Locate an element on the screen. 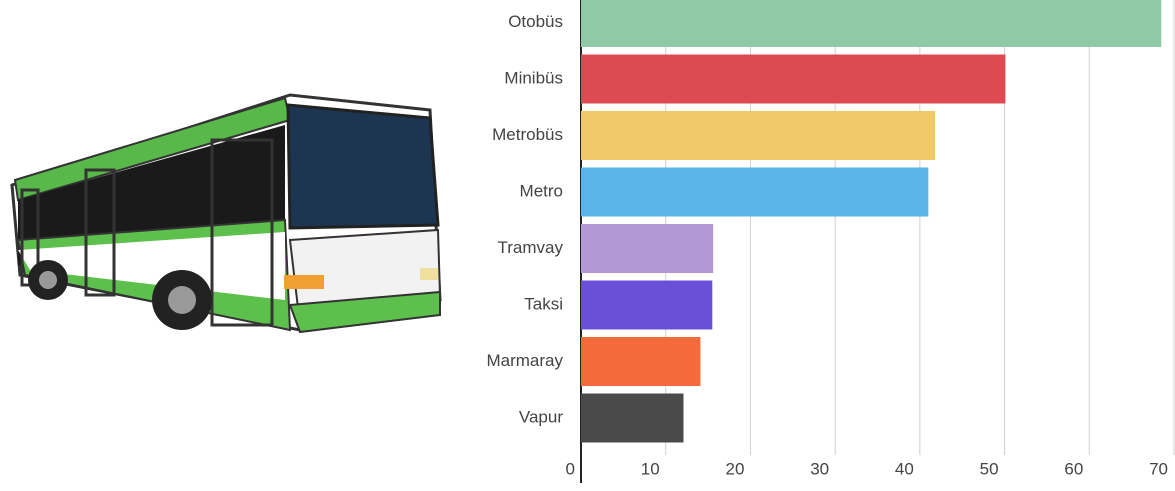  y-tick-label: Tramvay is located at coordinates (531, 247).